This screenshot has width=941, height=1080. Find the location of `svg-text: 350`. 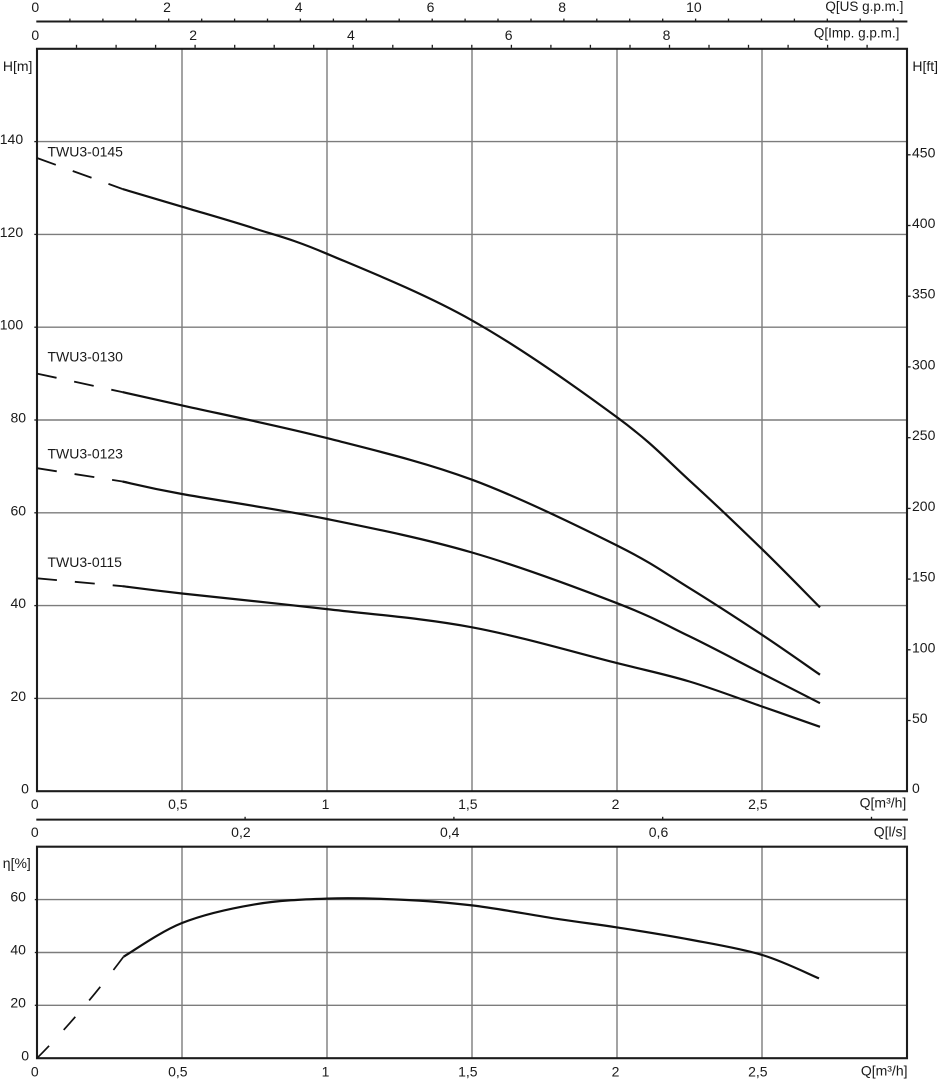

svg-text: 350 is located at coordinates (924, 294).